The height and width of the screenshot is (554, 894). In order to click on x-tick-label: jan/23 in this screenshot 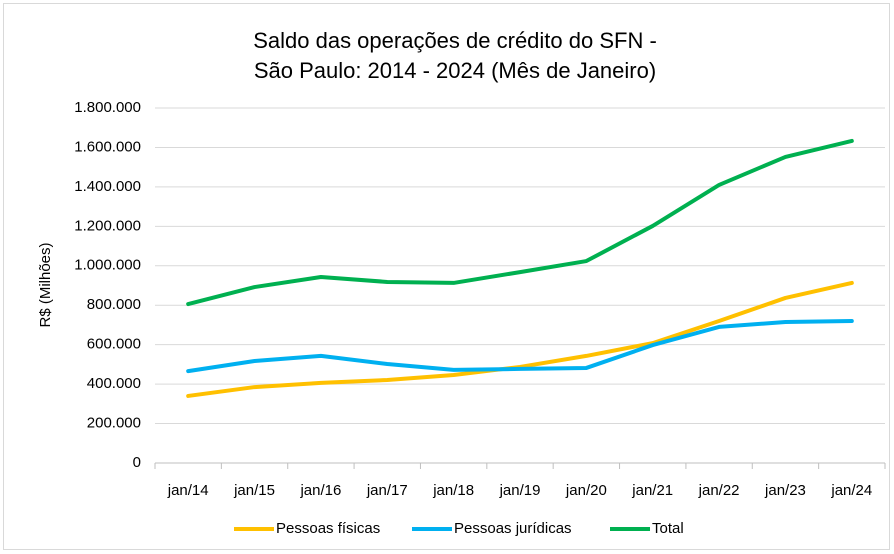, I will do `click(785, 490)`.